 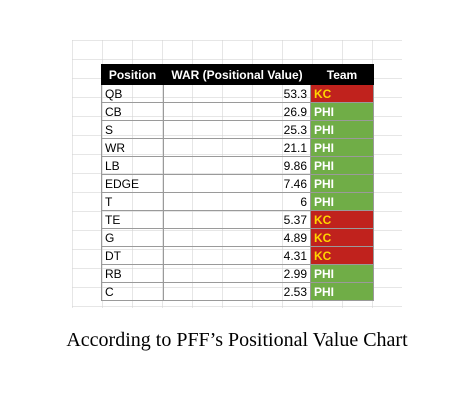 I want to click on position-cell: S, so click(x=132, y=129).